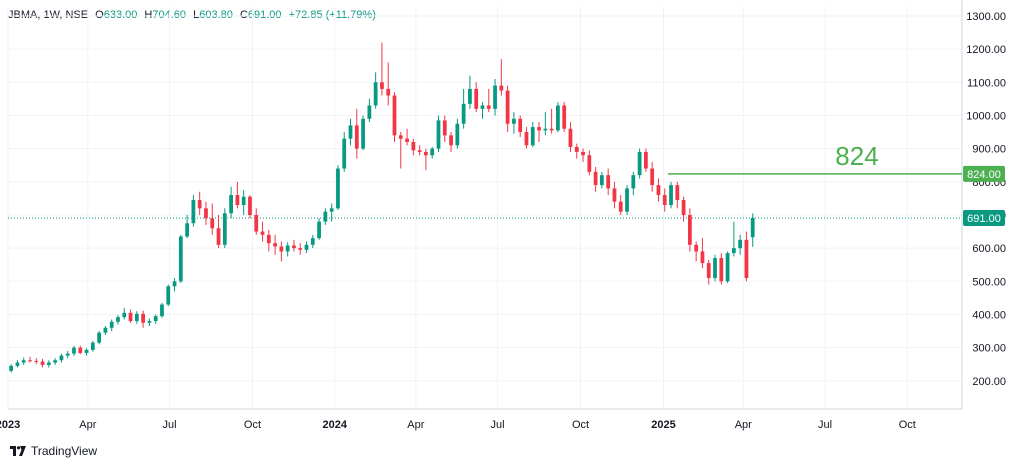 The width and height of the screenshot is (1024, 466). Describe the element at coordinates (53, 451) in the screenshot. I see `tradingview-brand: TradingView` at that location.